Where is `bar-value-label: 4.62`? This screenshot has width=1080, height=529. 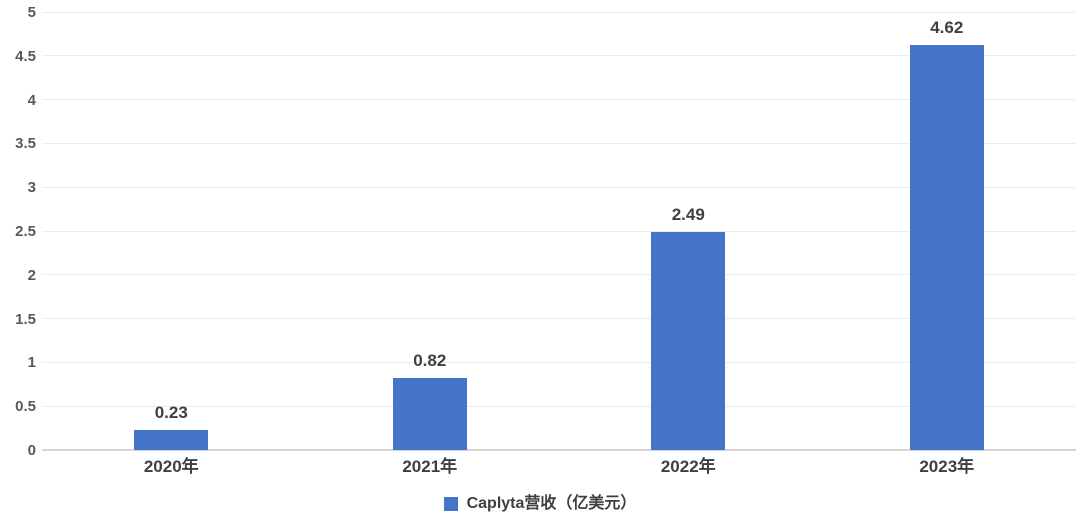 bar-value-label: 4.62 is located at coordinates (947, 28).